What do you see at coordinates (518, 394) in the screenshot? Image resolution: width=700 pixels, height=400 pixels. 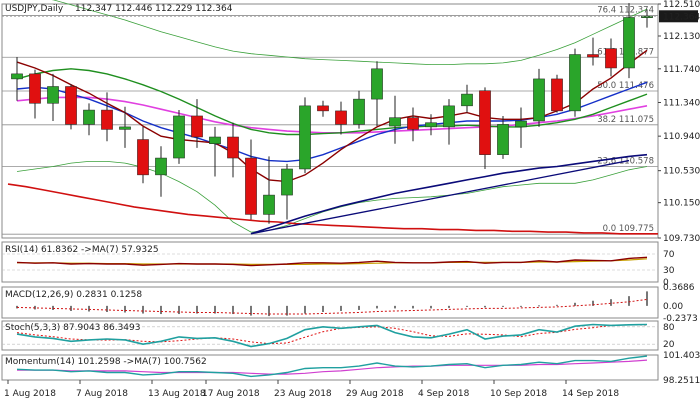 I see `x-tick-label: 10 Sep 2018` at bounding box center [518, 394].